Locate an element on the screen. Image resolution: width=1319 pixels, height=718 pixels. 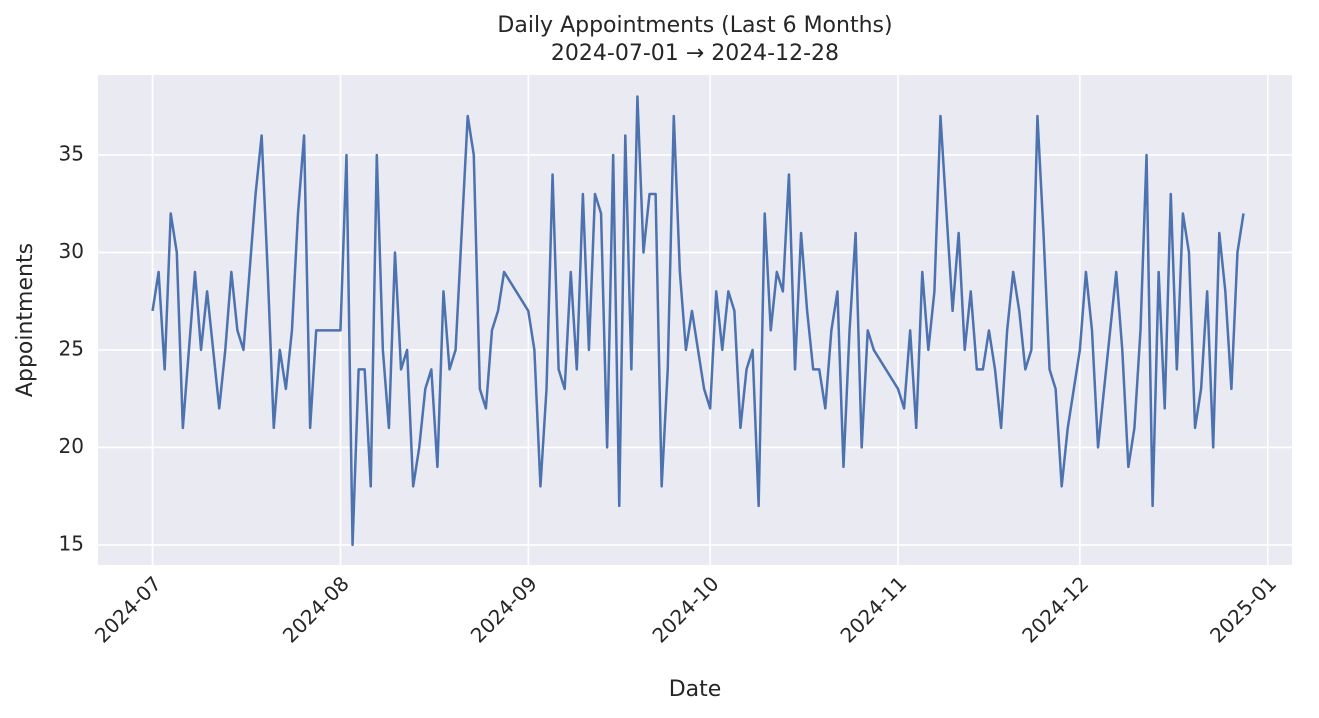
chart-subtitle: 2024-07-01 → 2024-12-28 is located at coordinates (695, 53).